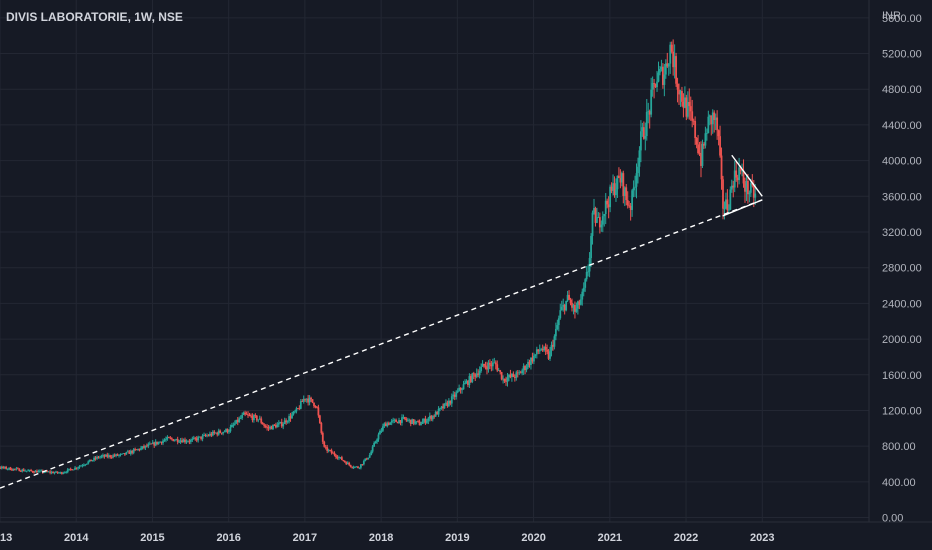 The width and height of the screenshot is (932, 550). I want to click on x-tick-label-4: 2017, so click(305, 538).